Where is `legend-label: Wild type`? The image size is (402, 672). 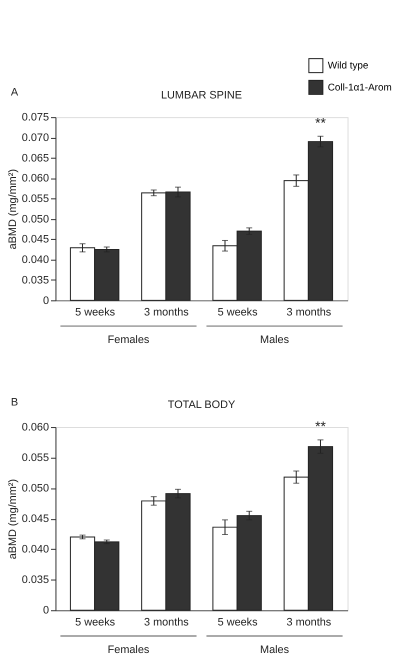 legend-label: Wild type is located at coordinates (348, 66).